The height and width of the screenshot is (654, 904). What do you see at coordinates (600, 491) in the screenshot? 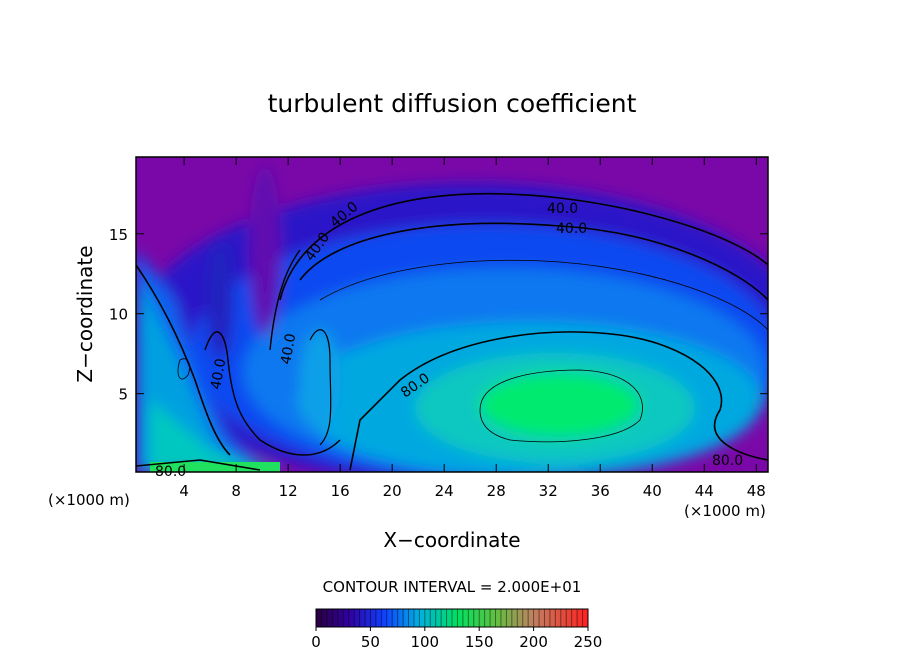
I see `x-tick-label: 36` at bounding box center [600, 491].